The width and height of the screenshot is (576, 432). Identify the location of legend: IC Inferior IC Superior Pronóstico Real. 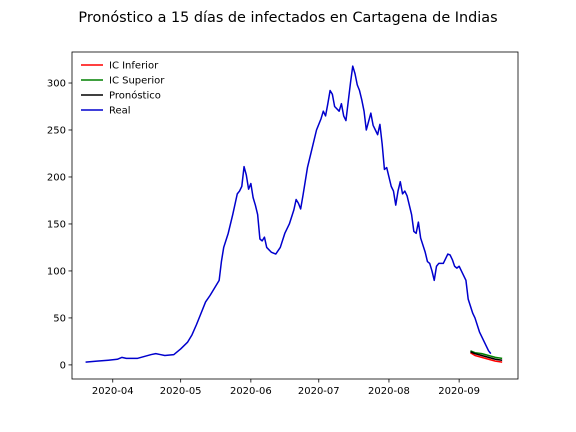
(123, 89).